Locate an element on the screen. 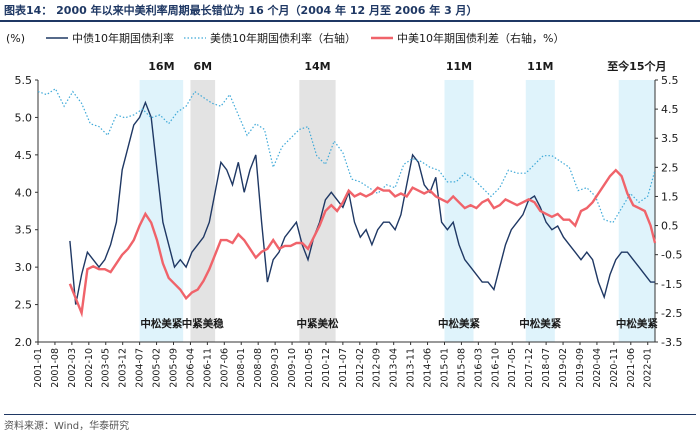 The image size is (700, 434). x-tick-label: 2018-07 is located at coordinates (546, 368).